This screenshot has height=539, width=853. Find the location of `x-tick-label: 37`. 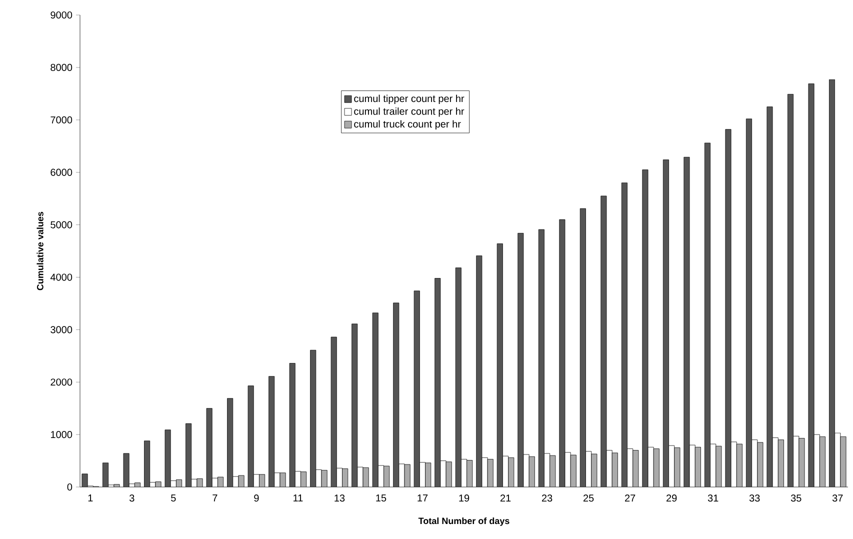

x-tick-label: 37 is located at coordinates (837, 498).